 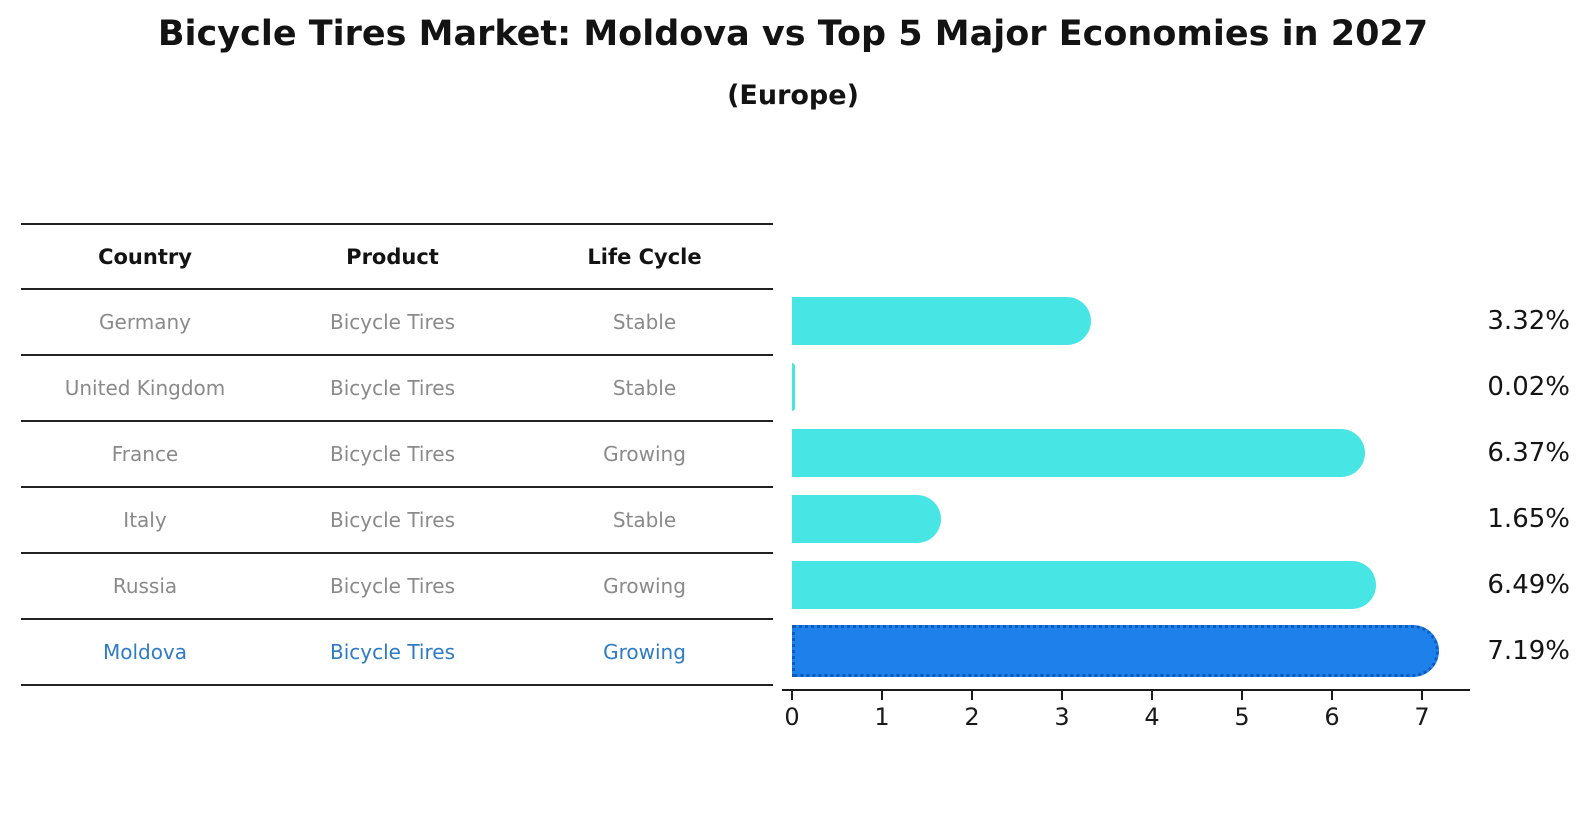 I want to click on bar-germany, so click(x=941, y=321).